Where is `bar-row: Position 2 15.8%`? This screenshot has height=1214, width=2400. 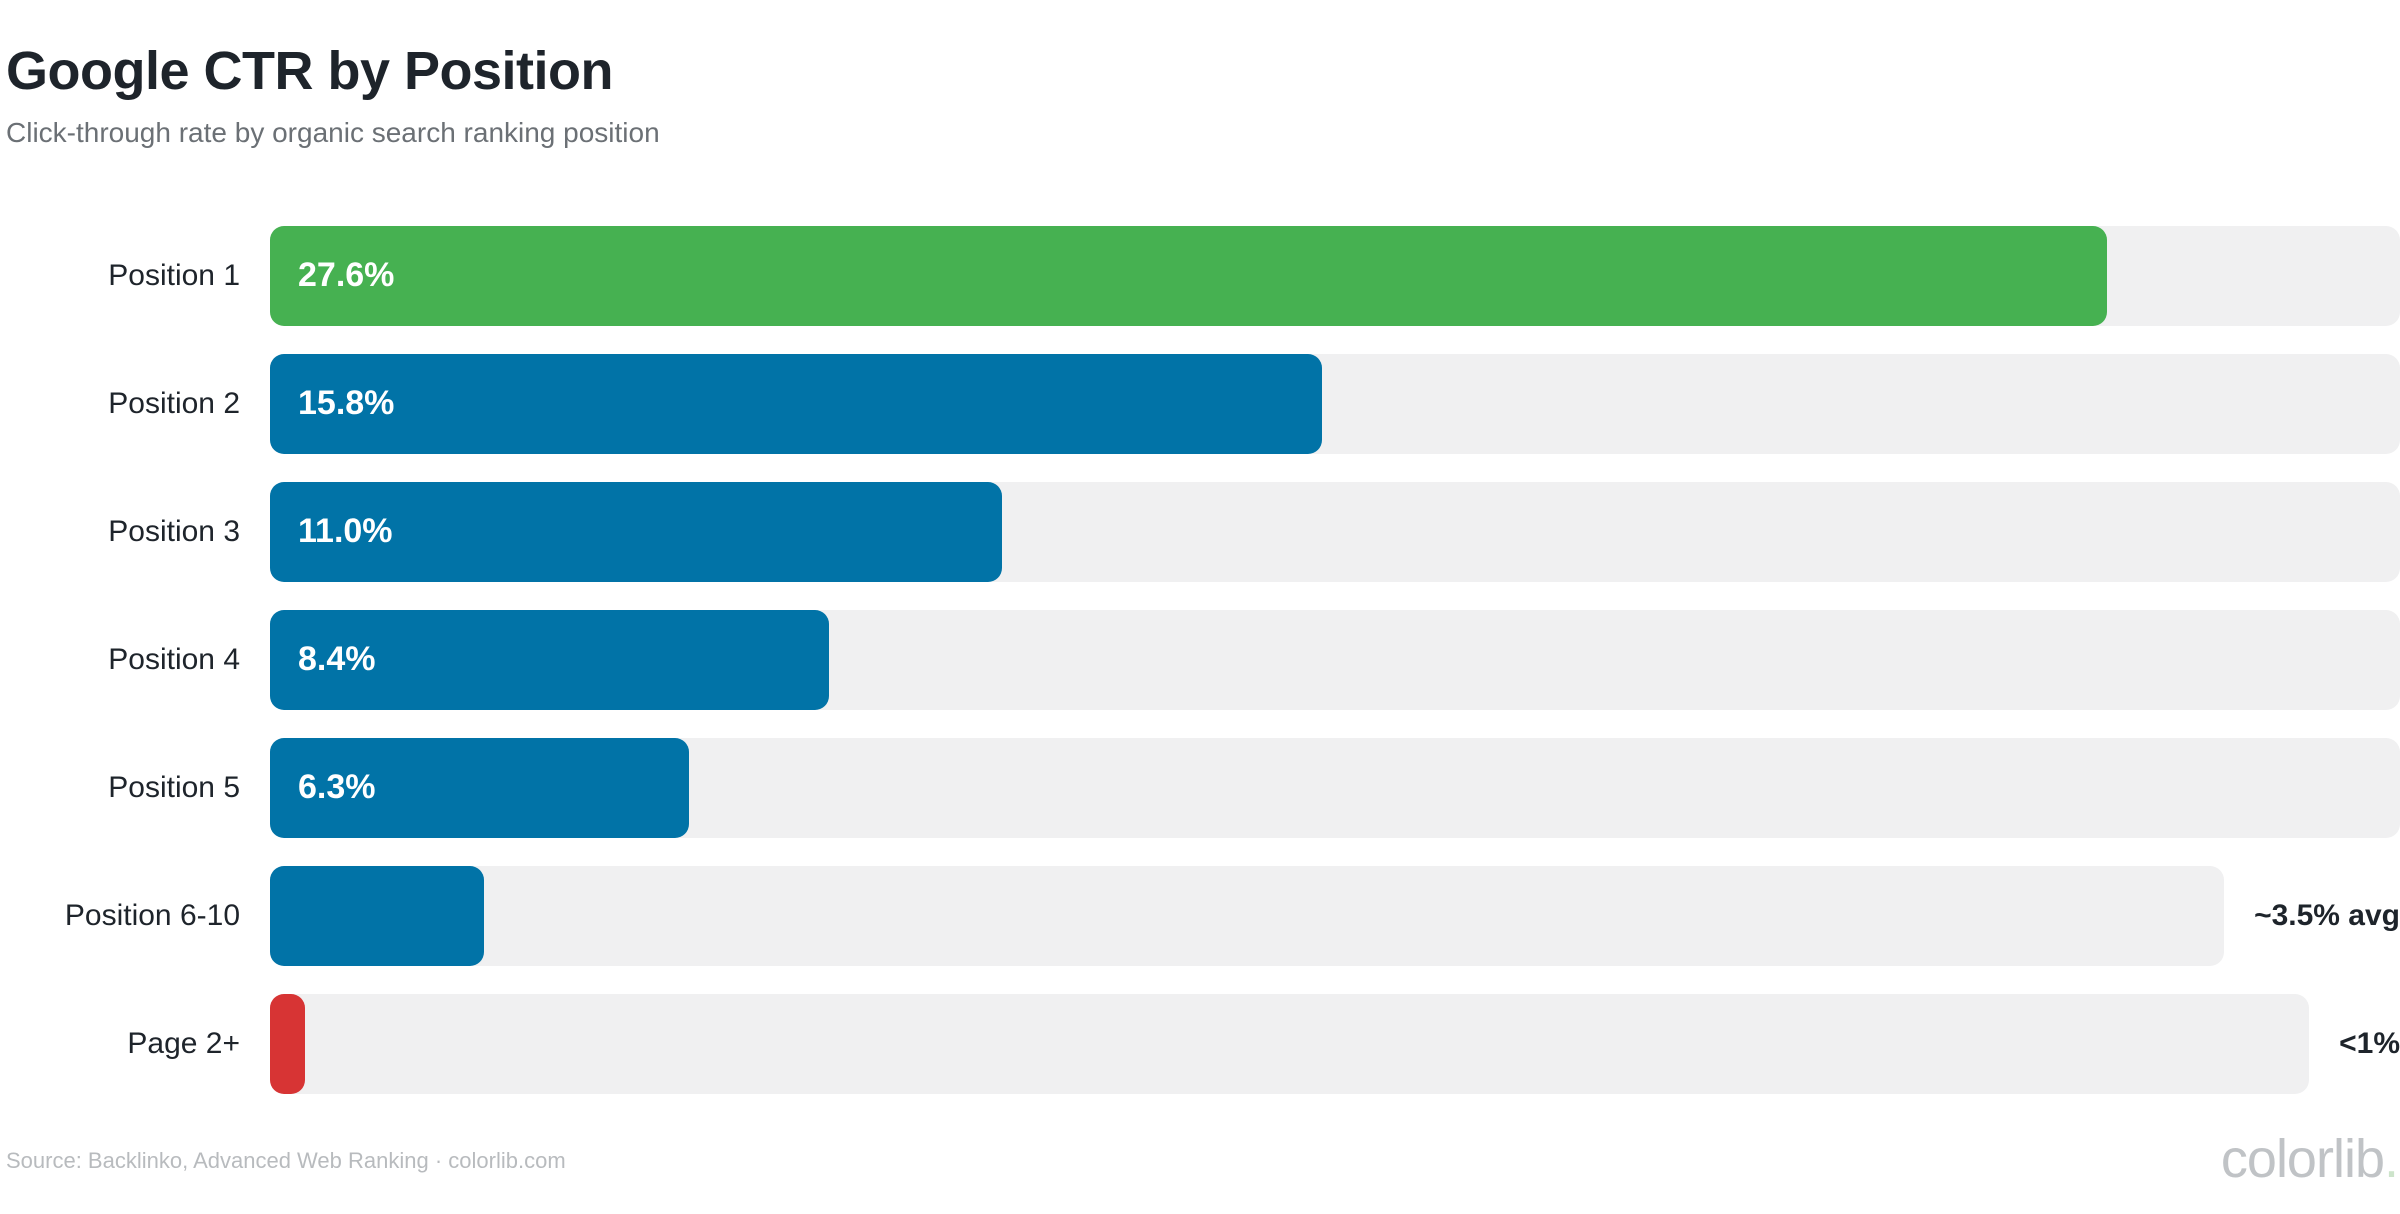 bar-row: Position 2 15.8% is located at coordinates (1200, 403).